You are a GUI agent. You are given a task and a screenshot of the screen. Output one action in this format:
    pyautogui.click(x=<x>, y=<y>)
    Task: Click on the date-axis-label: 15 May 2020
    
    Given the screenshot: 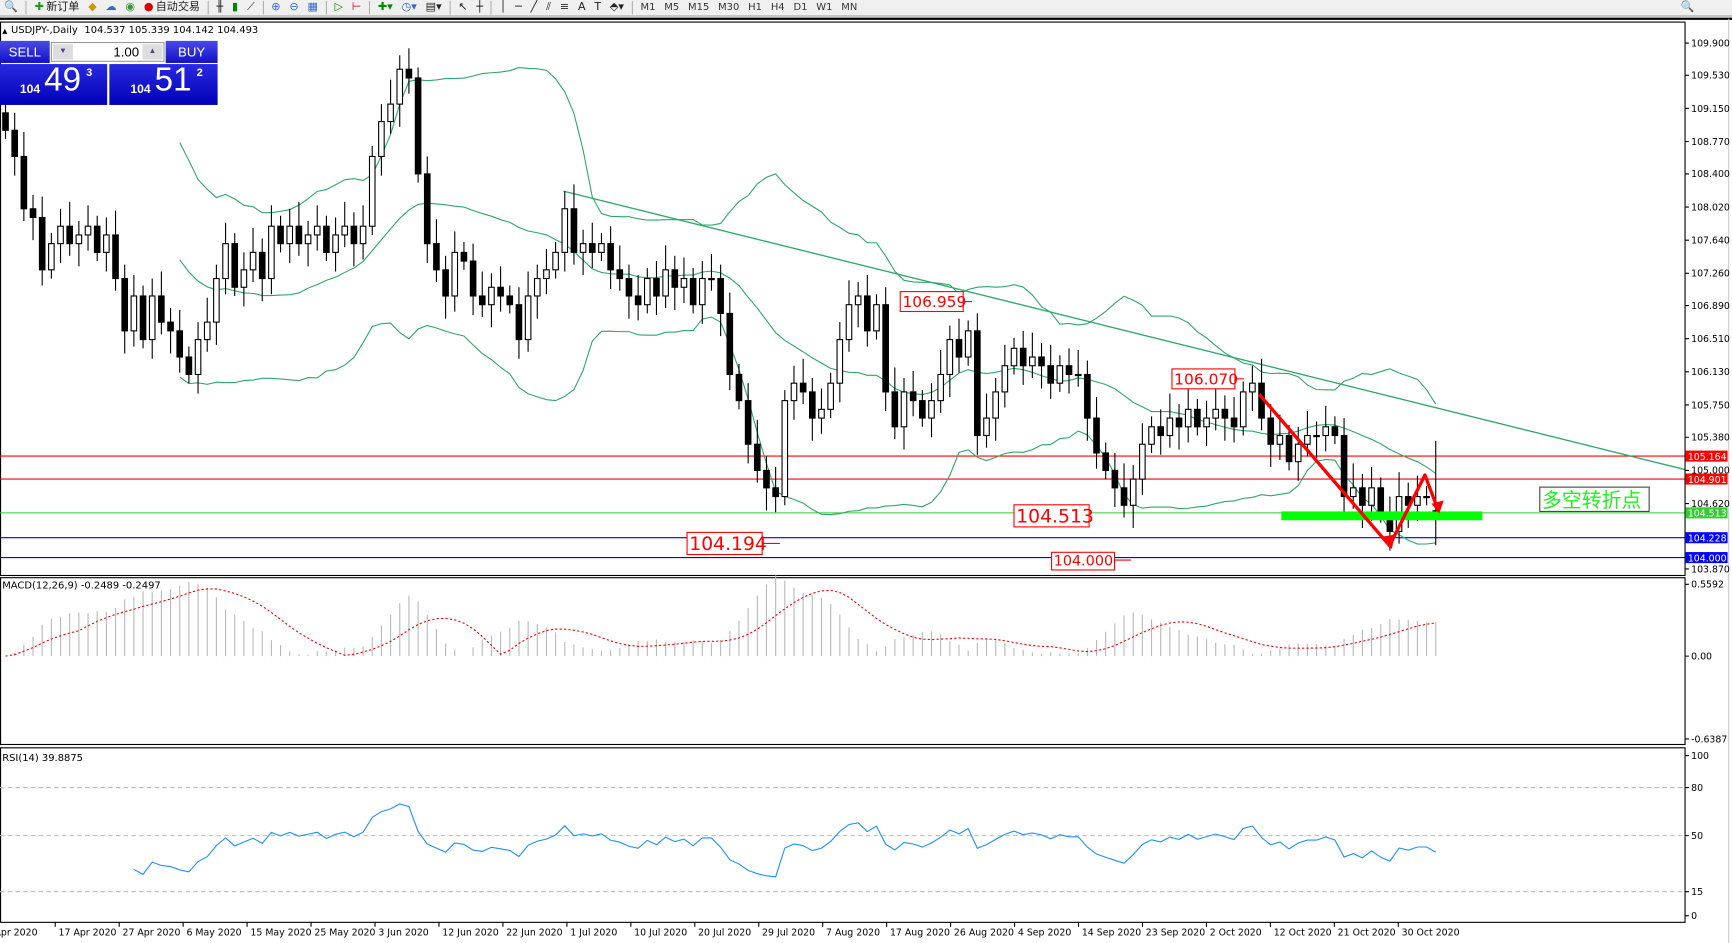 What is the action you would take?
    pyautogui.click(x=280, y=933)
    